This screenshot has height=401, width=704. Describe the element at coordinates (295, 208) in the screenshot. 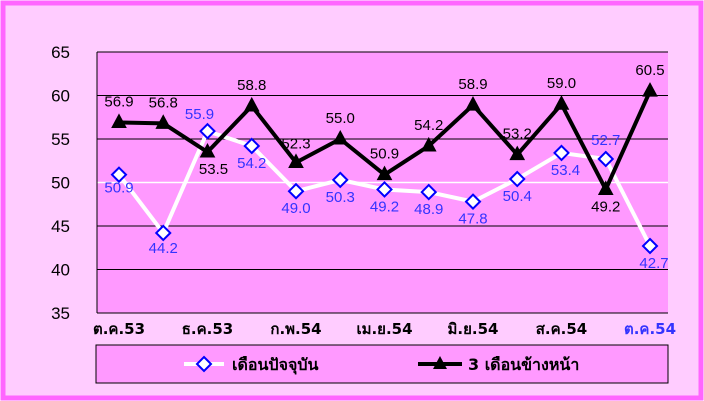

I see `data-label: 49.0` at that location.